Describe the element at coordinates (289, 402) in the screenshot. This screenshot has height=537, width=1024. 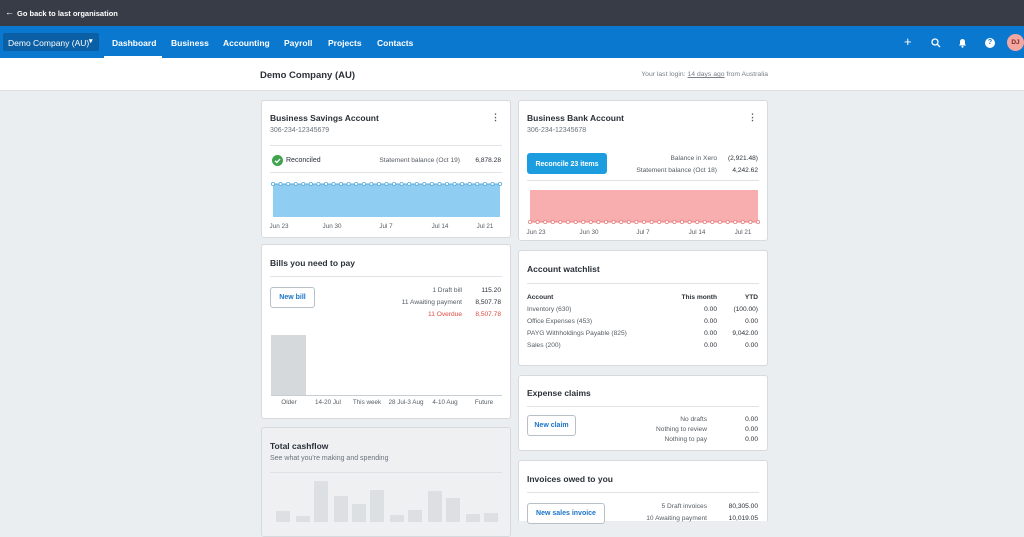
I see `axis-label: Older` at that location.